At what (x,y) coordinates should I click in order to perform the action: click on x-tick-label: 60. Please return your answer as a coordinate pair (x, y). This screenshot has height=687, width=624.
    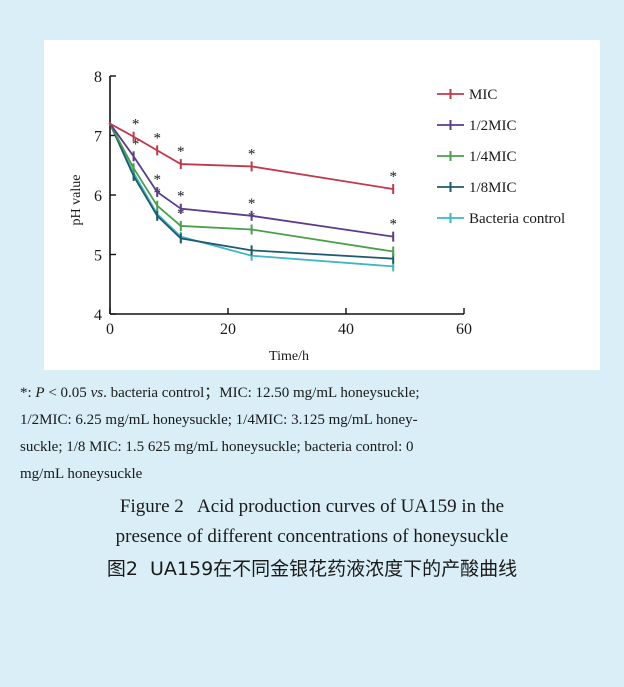
    Looking at the image, I should click on (464, 329).